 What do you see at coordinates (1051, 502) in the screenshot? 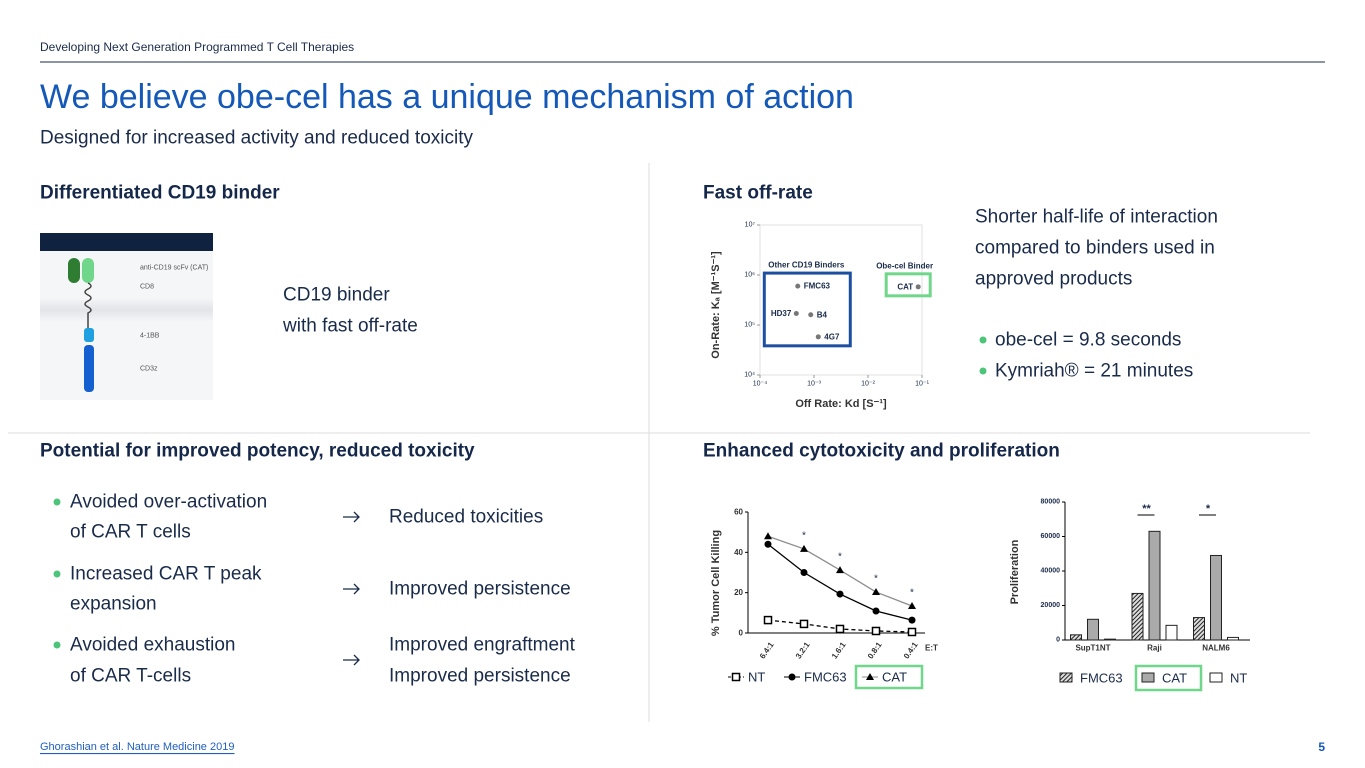
I see `y-tick-label: 80000` at bounding box center [1051, 502].